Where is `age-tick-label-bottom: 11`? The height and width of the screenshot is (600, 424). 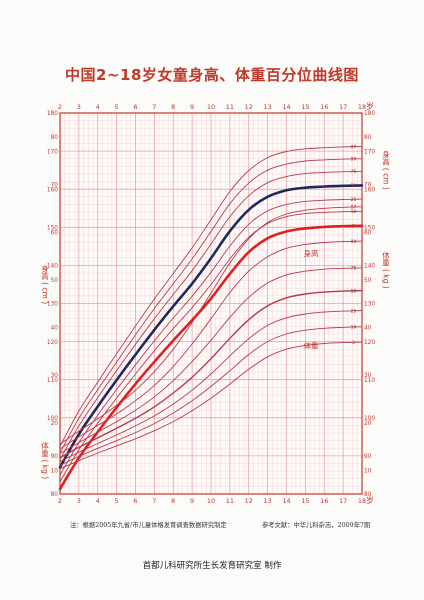
age-tick-label-bottom: 11 is located at coordinates (230, 501).